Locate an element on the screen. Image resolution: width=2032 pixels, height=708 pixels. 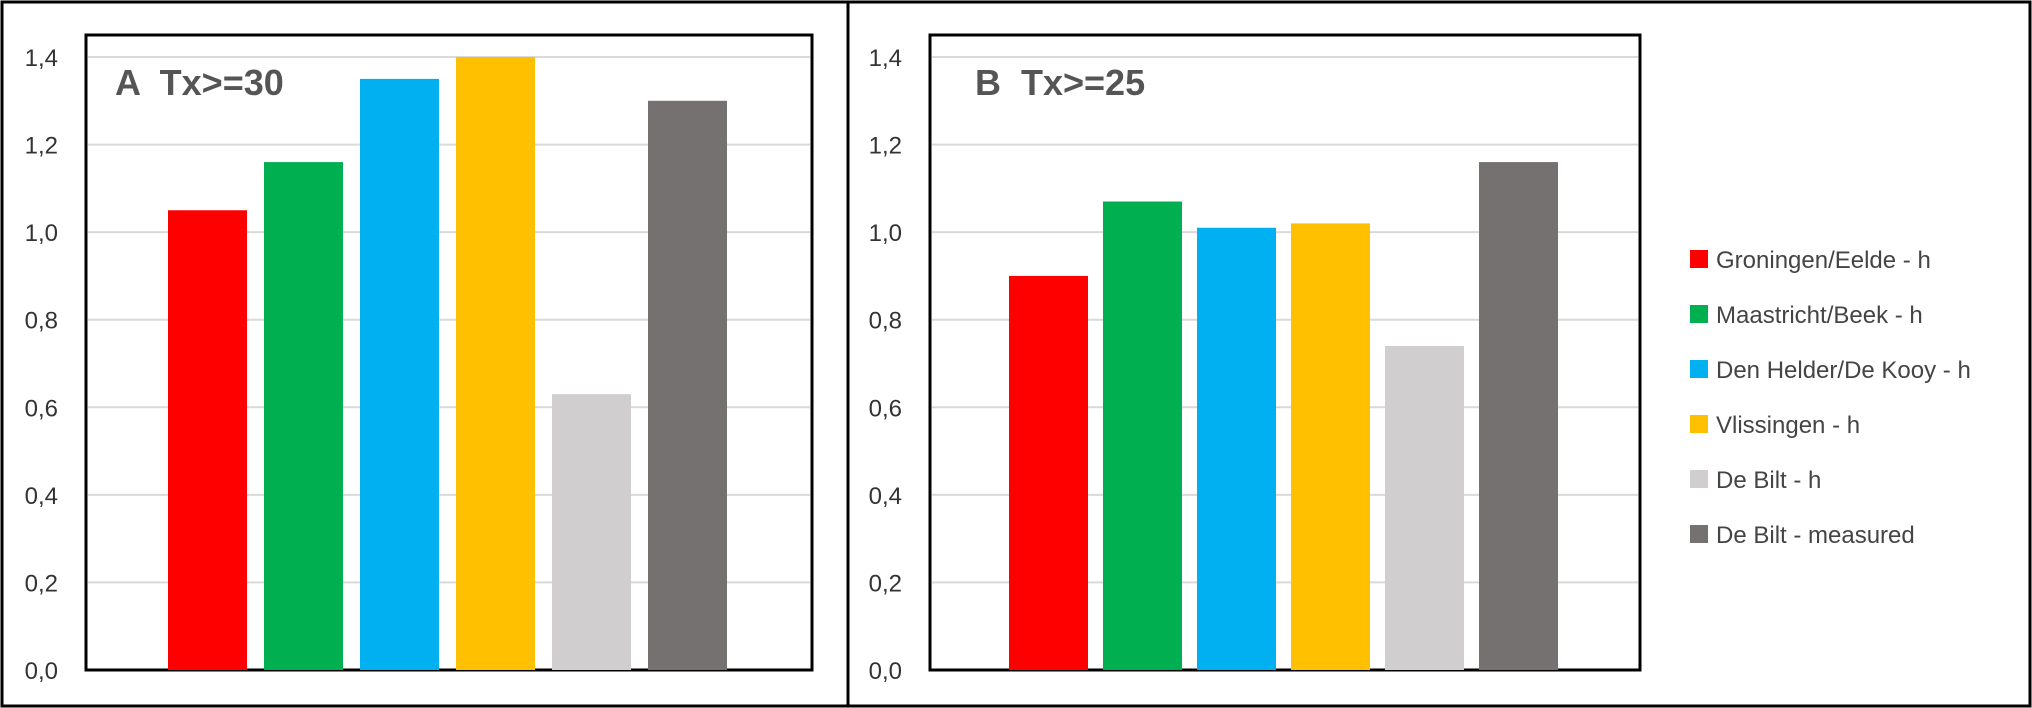
panel-a-y-tick-label: 1,4 is located at coordinates (41, 58).